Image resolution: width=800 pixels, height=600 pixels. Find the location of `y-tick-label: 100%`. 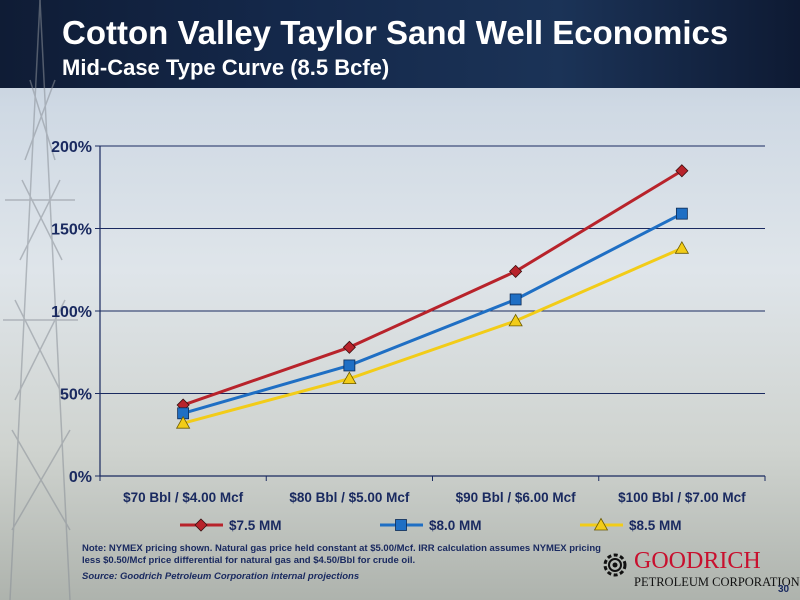

y-tick-label: 100% is located at coordinates (71, 312).